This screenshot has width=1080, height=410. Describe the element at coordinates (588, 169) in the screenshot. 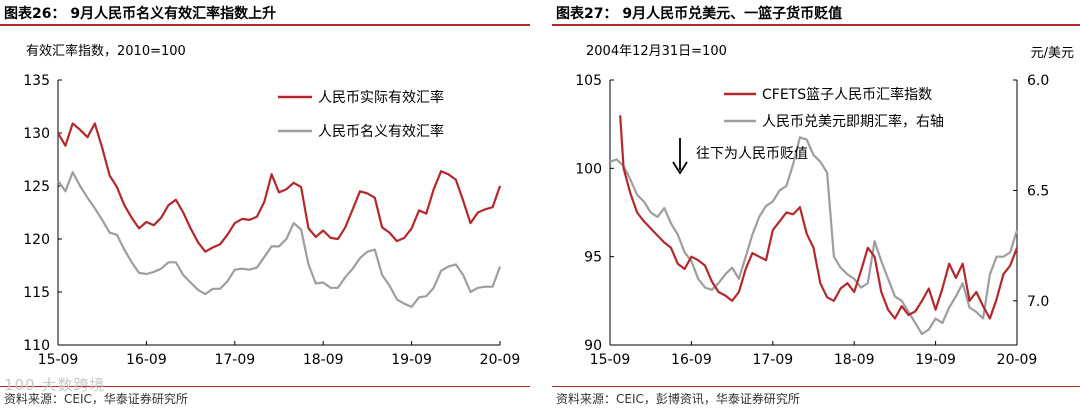

I see `y-tick-label: 100` at that location.